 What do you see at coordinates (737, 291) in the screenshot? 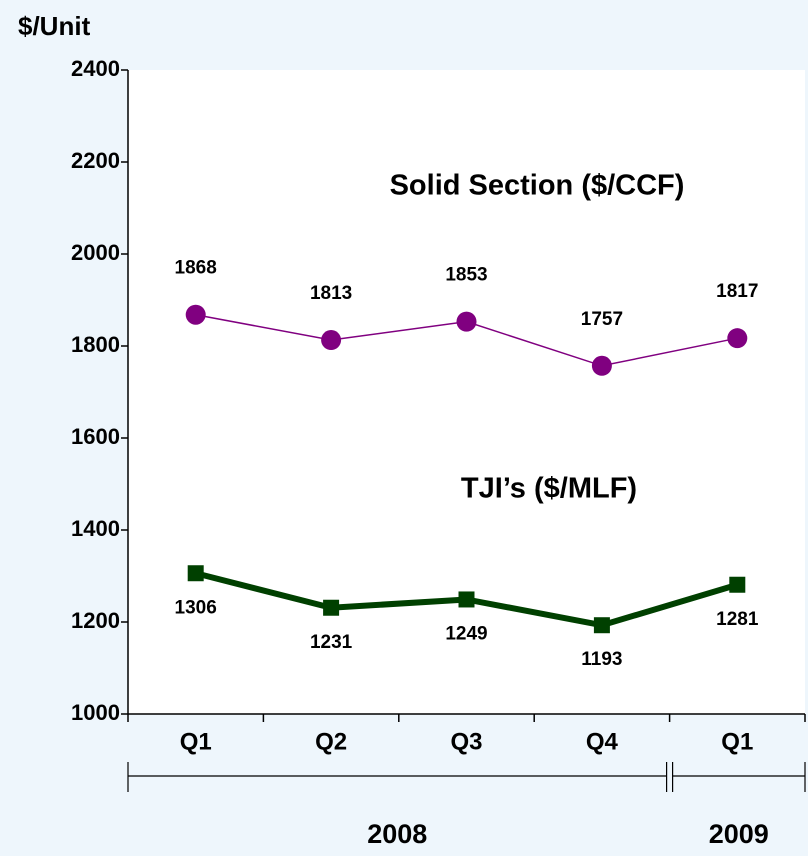
I see `data-label: 1817` at bounding box center [737, 291].